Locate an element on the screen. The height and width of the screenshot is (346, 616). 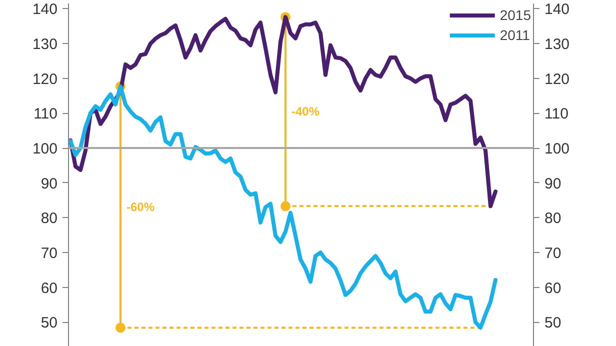
annotation: -40% is located at coordinates (305, 111).